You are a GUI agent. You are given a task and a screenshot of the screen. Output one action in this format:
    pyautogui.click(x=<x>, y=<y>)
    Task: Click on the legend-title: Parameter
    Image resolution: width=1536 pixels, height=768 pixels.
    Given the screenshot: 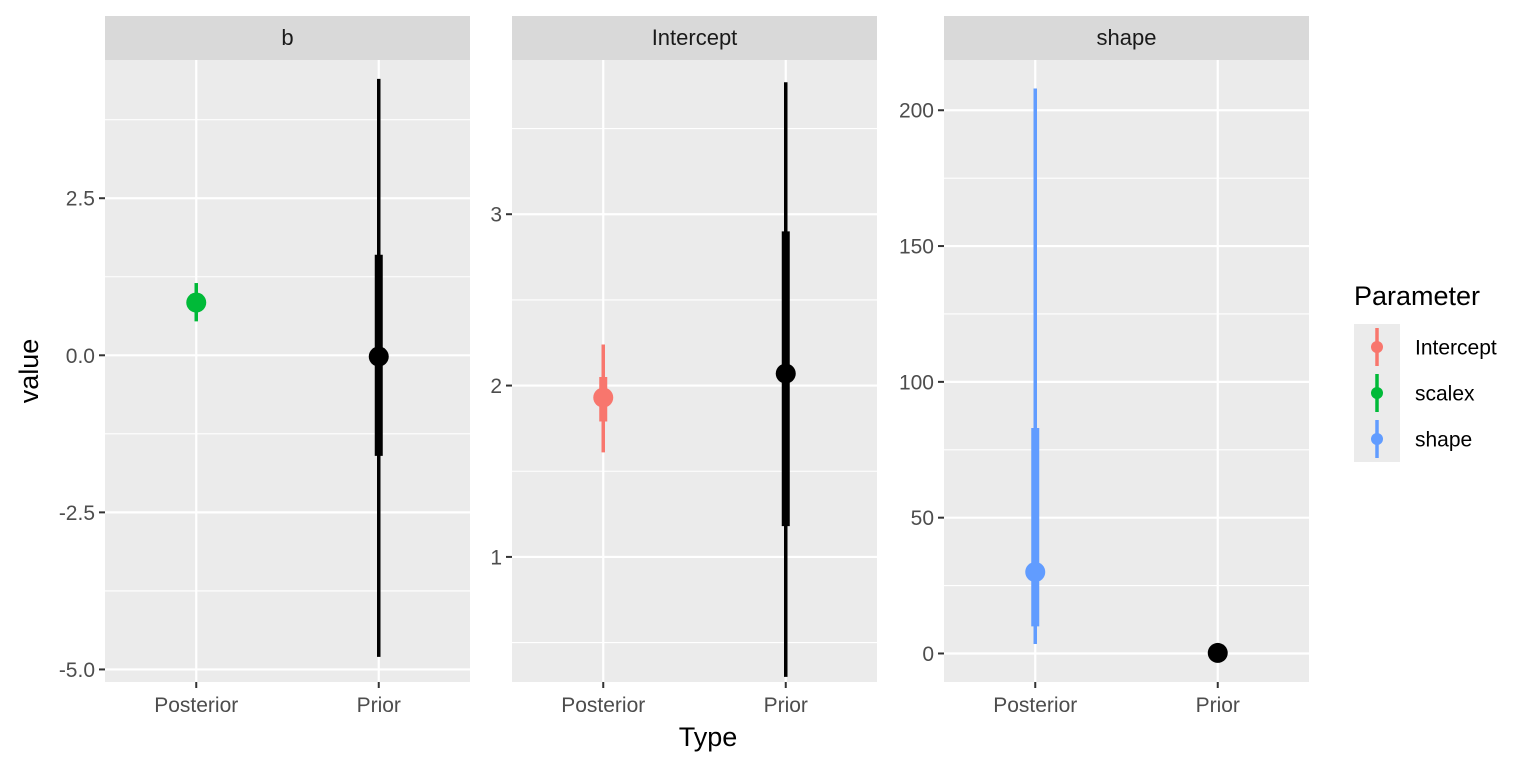 What is the action you would take?
    pyautogui.click(x=1417, y=296)
    